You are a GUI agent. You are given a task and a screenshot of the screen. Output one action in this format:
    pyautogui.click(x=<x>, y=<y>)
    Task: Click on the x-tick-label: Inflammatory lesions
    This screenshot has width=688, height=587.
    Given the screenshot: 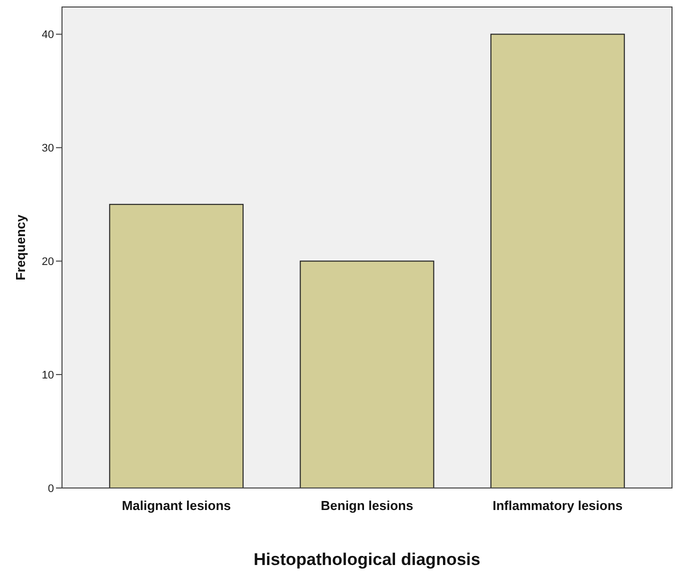 What is the action you would take?
    pyautogui.click(x=557, y=505)
    